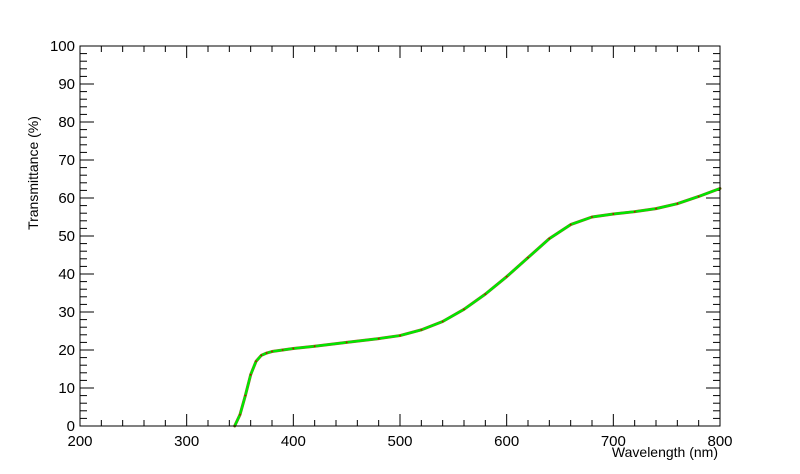  What do you see at coordinates (71, 426) in the screenshot?
I see `y-tick-label: 0` at bounding box center [71, 426].